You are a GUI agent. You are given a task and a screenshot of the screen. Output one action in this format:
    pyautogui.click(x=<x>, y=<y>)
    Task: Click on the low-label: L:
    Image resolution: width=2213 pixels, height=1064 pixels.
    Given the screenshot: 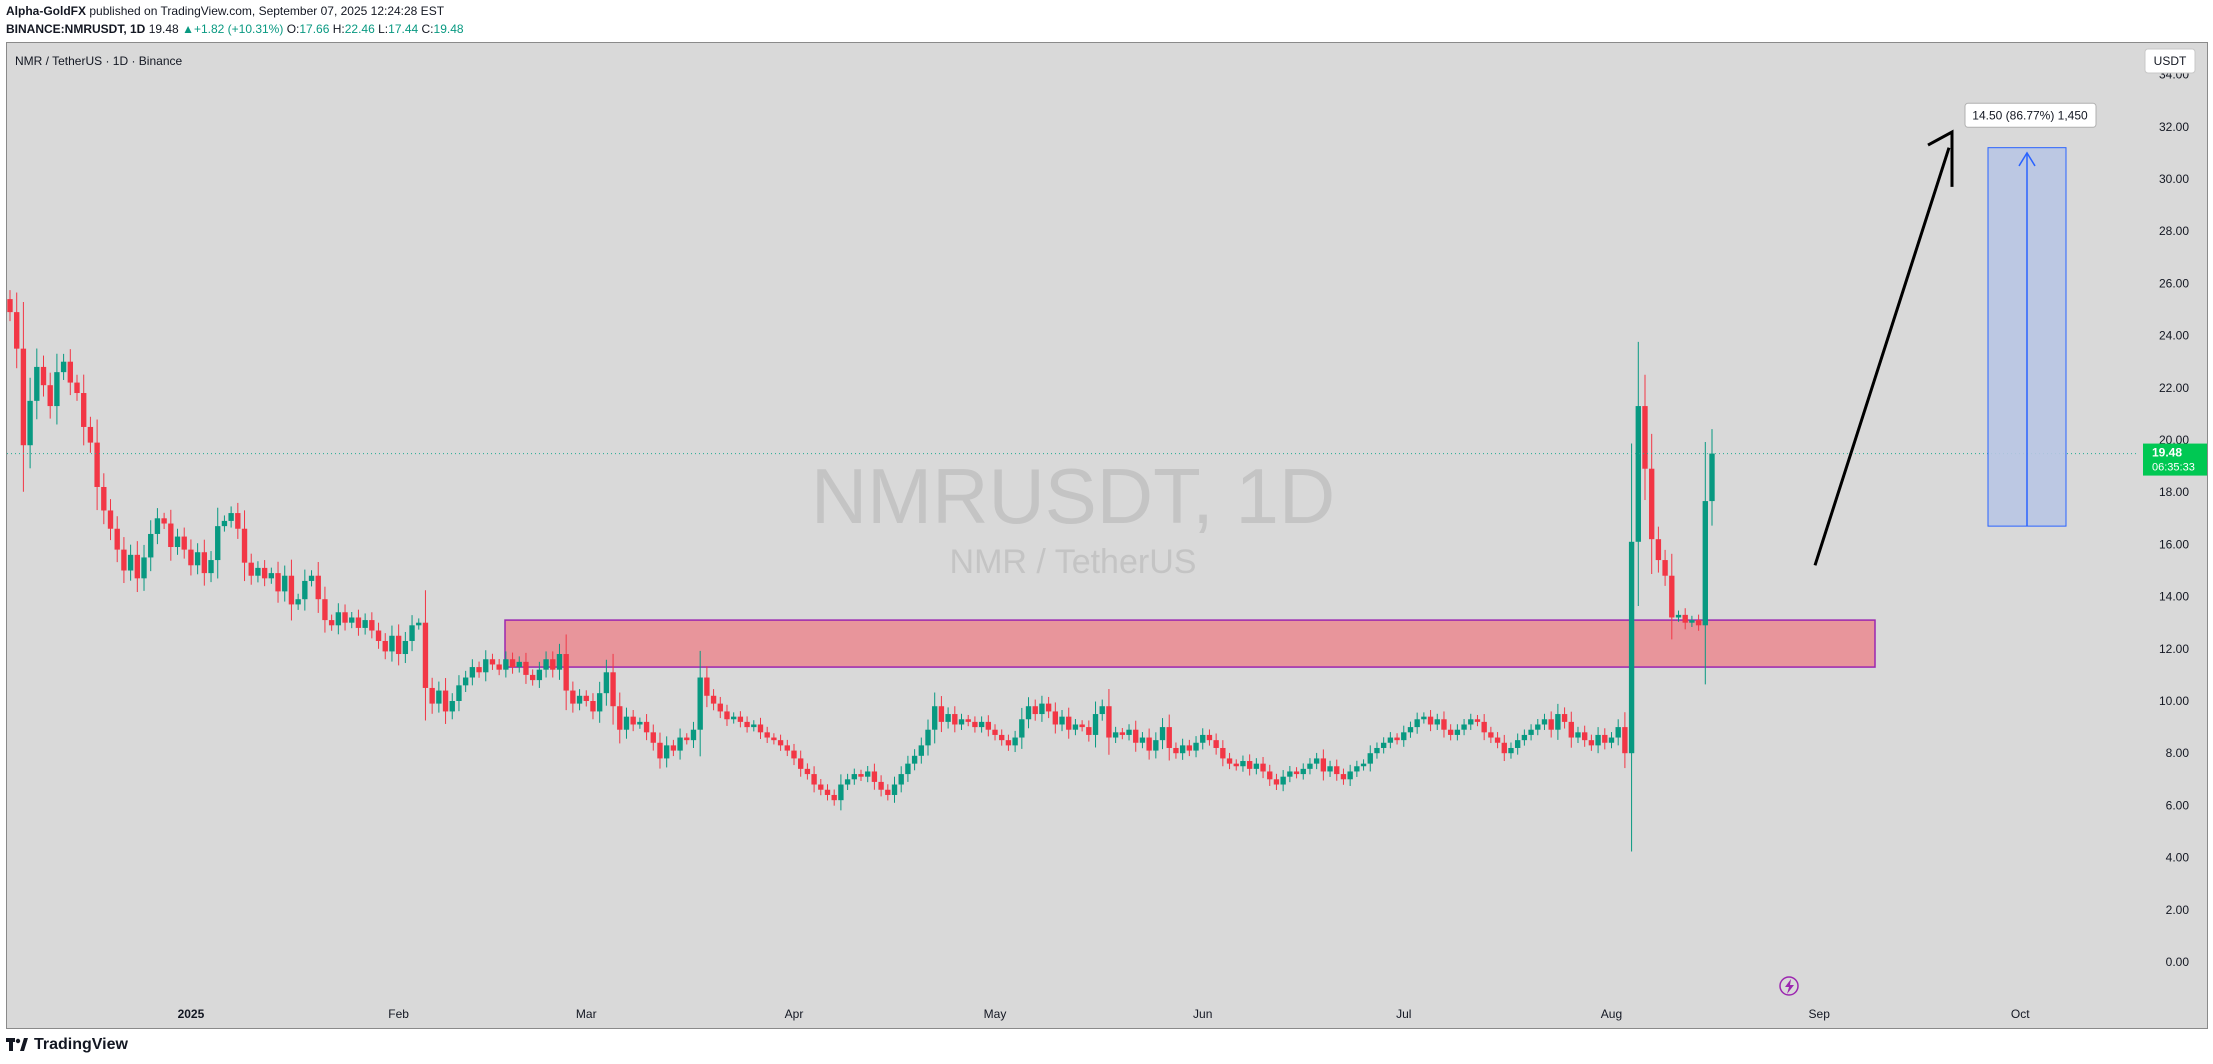 What is the action you would take?
    pyautogui.click(x=383, y=29)
    